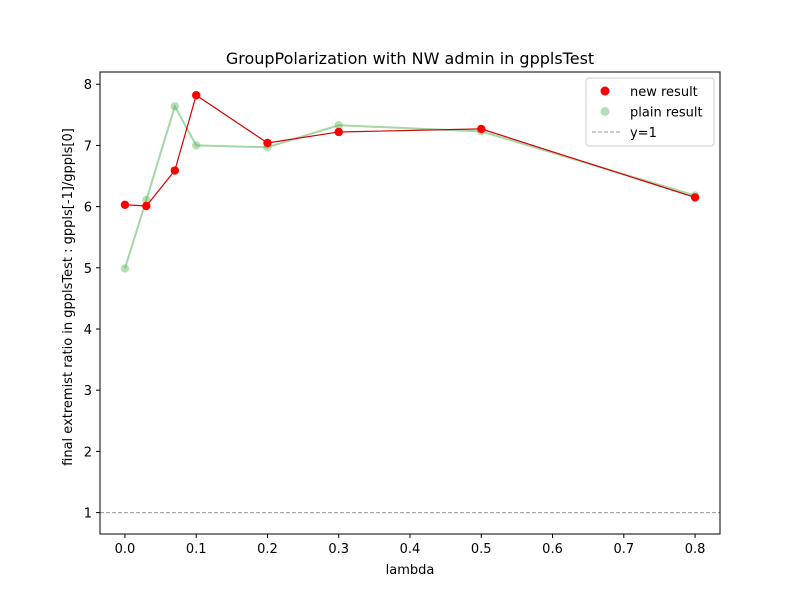 The width and height of the screenshot is (800, 600). What do you see at coordinates (88, 208) in the screenshot?
I see `y-tick-label: 6` at bounding box center [88, 208].